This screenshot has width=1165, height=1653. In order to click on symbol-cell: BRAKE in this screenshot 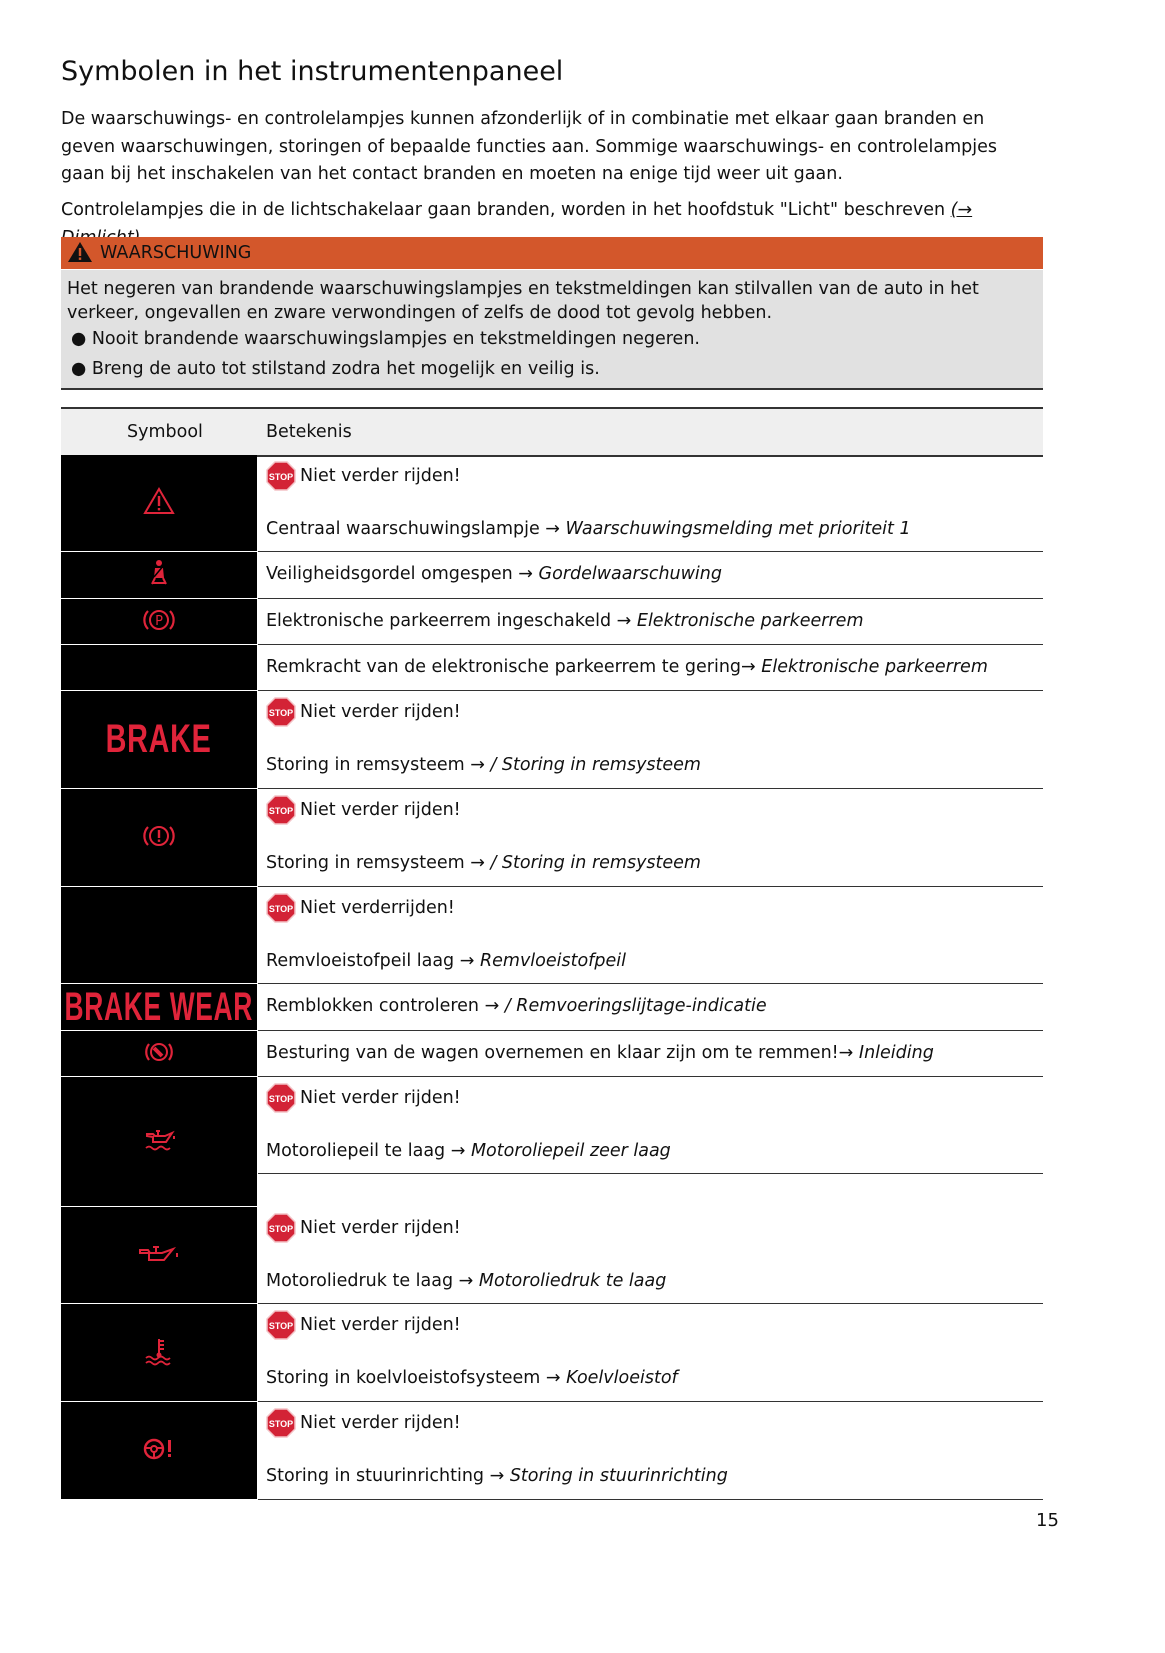, I will do `click(159, 739)`.